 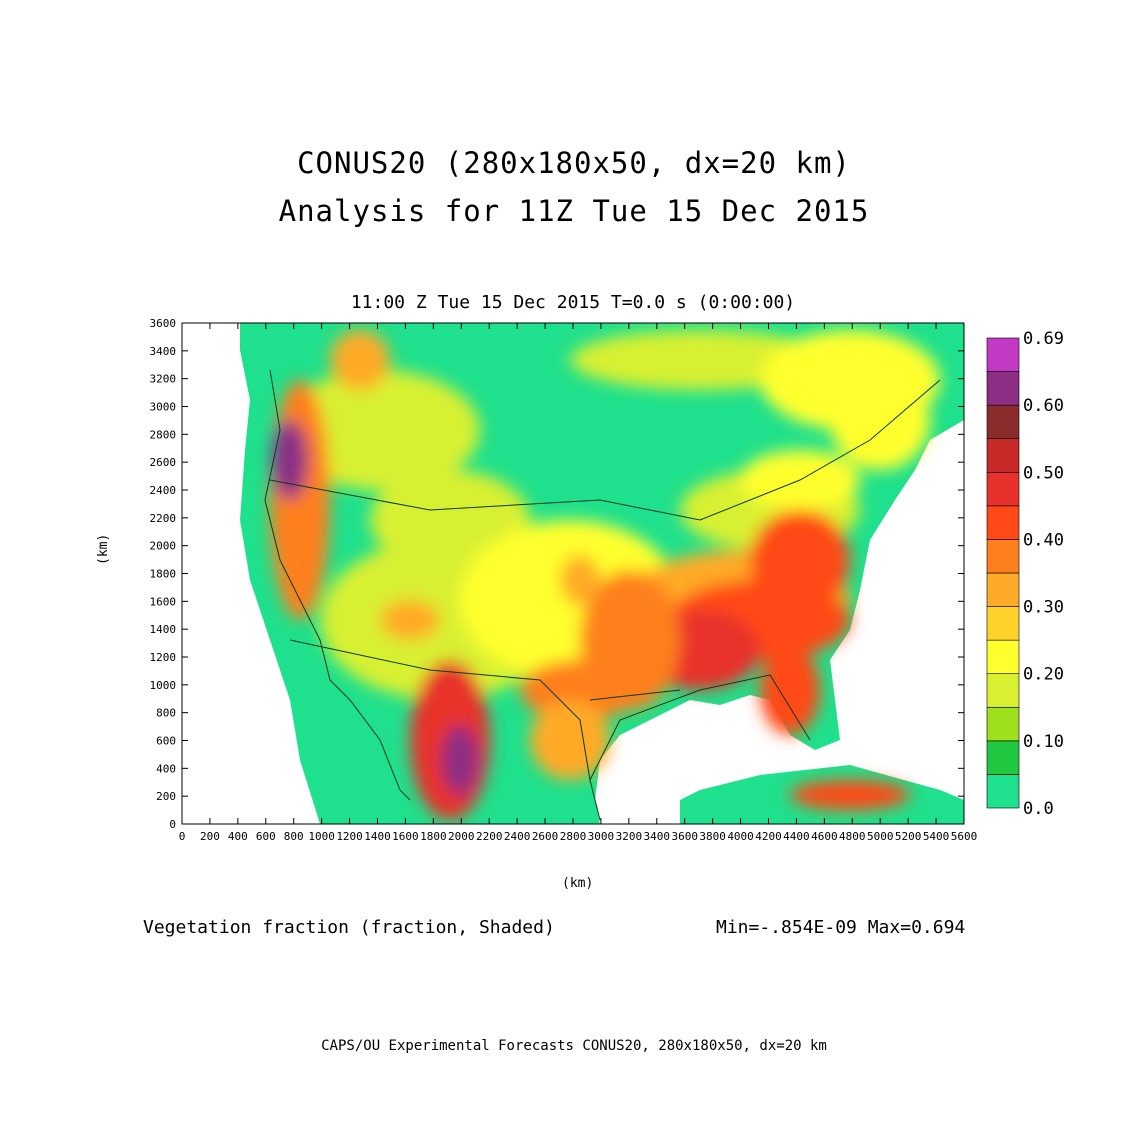 I want to click on x-tick-label: 5600, so click(x=964, y=836).